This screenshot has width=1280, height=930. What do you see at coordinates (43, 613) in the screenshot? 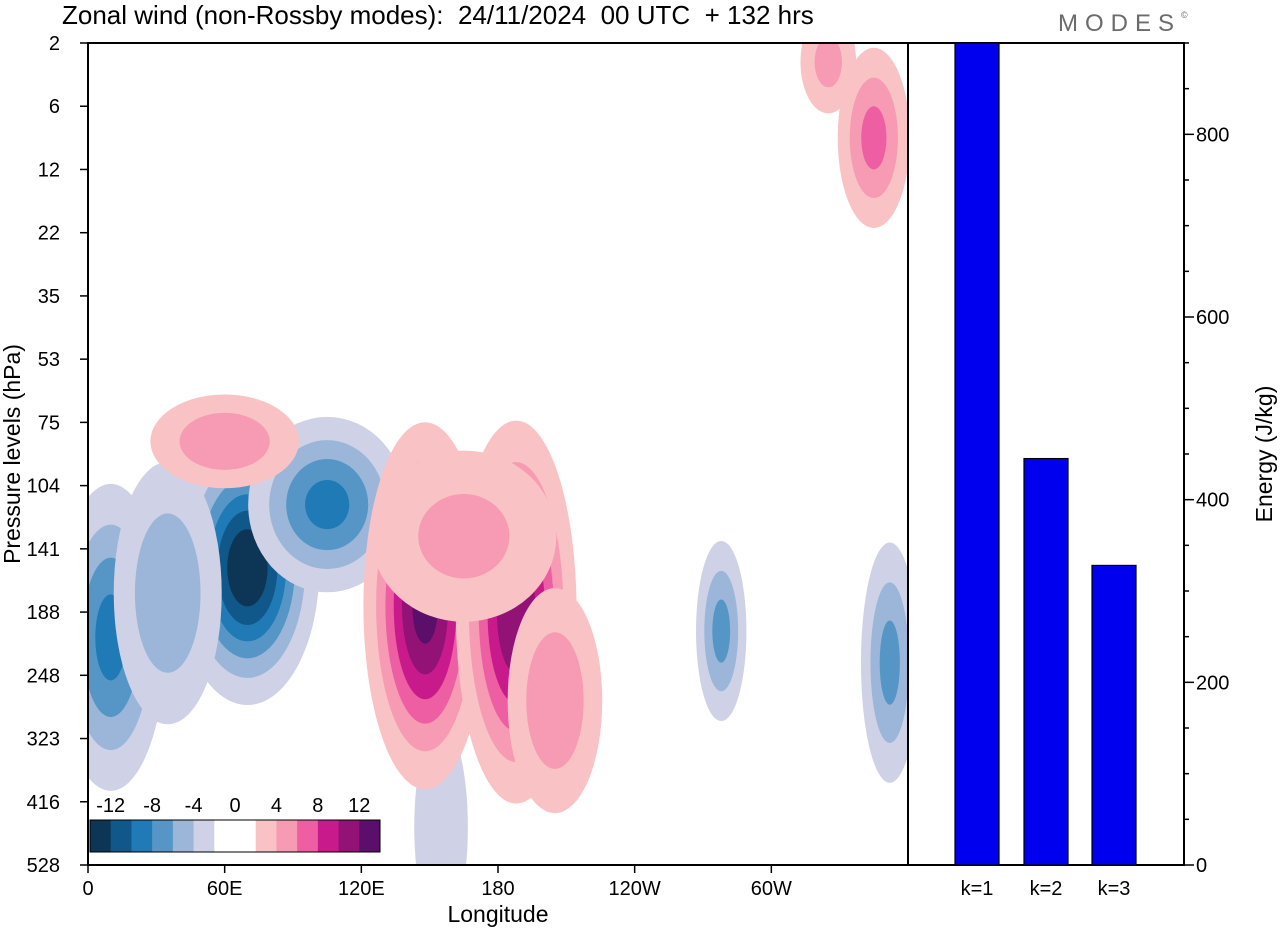
I see `y-tick-label: 188` at bounding box center [43, 613].